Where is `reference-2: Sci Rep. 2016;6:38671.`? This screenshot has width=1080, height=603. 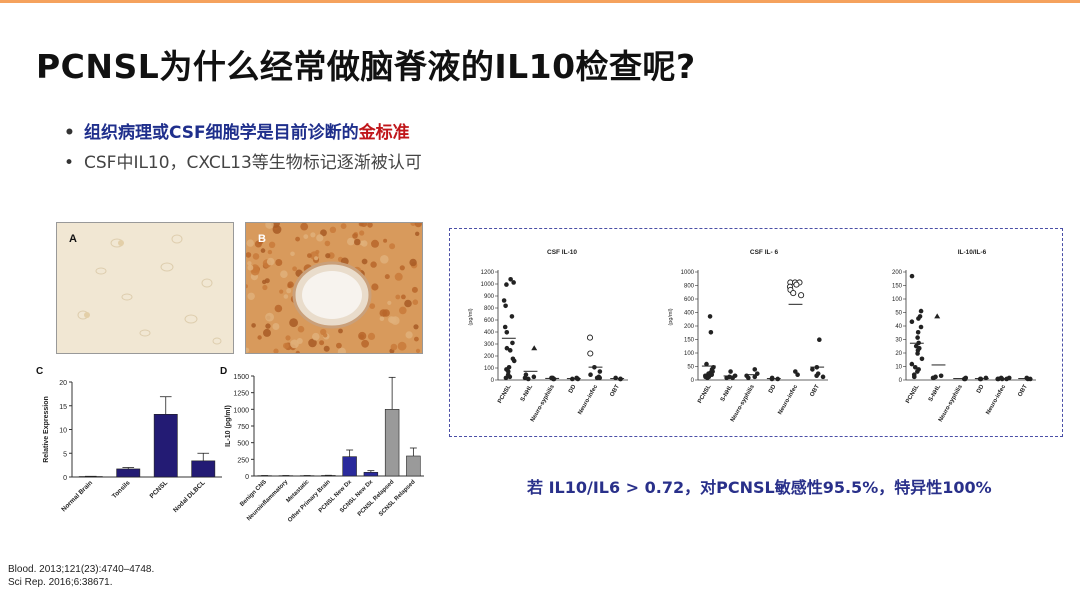 reference-2: Sci Rep. 2016;6:38671. is located at coordinates (60, 582).